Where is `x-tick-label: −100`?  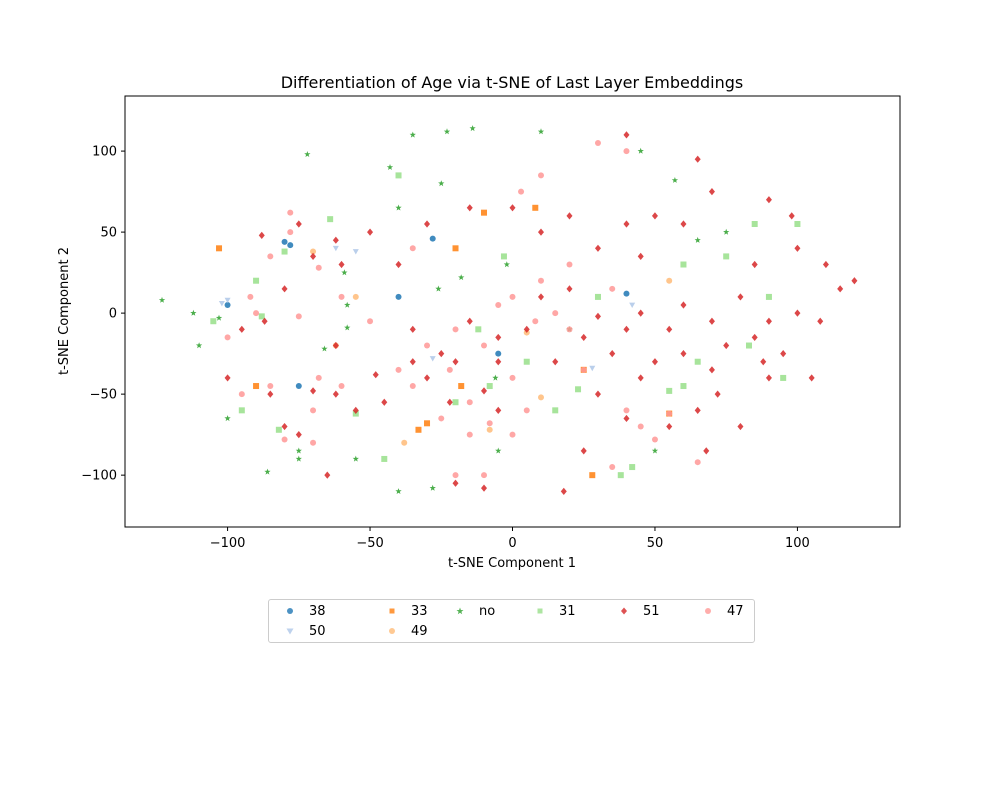
x-tick-label: −100 is located at coordinates (228, 543).